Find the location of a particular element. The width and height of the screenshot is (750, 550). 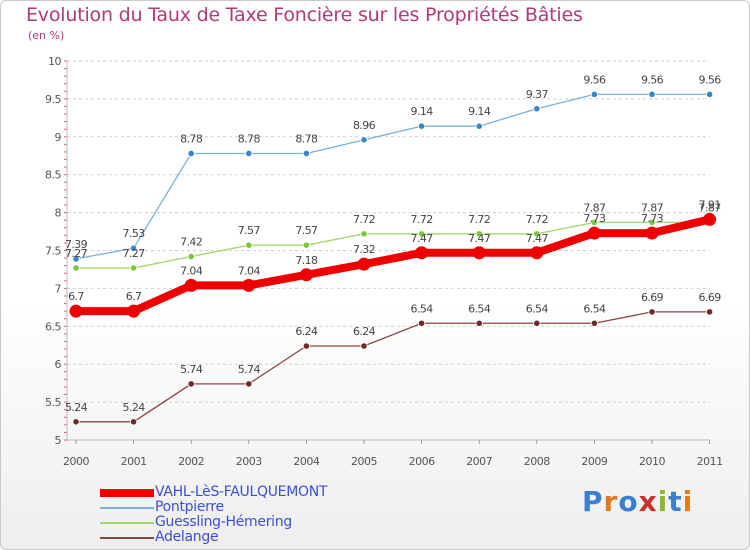

series-line-guessling-h-mering is located at coordinates (393, 245).